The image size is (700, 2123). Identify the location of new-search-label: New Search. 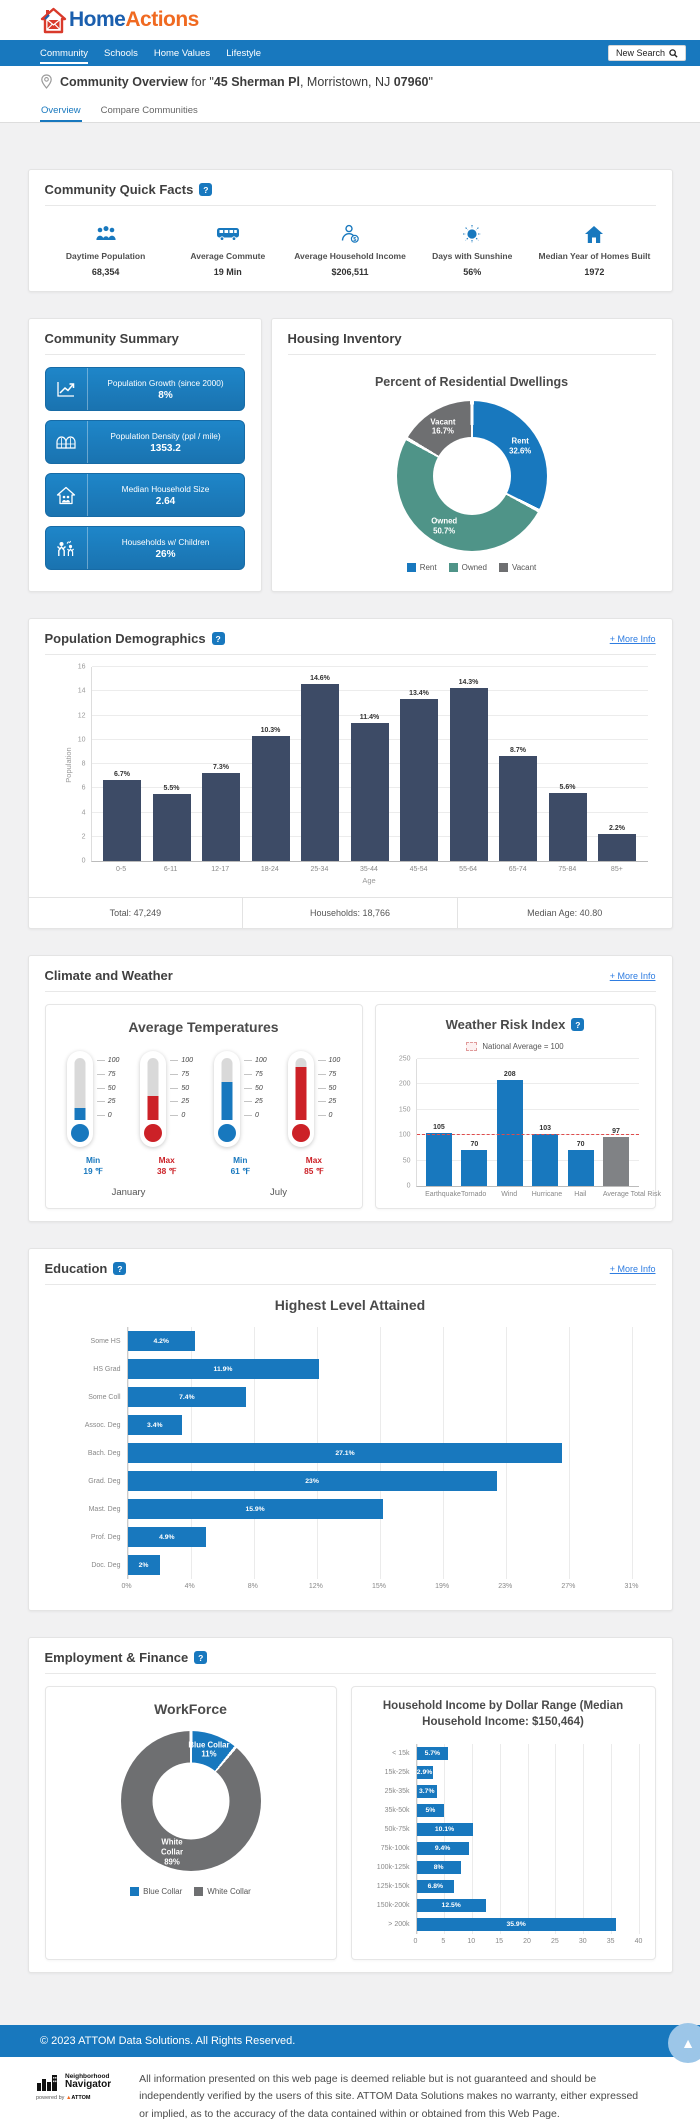
(640, 53).